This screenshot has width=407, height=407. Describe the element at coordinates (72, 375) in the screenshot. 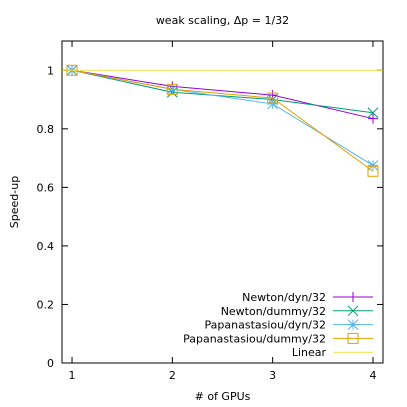

I see `x-tick-label: 1` at that location.